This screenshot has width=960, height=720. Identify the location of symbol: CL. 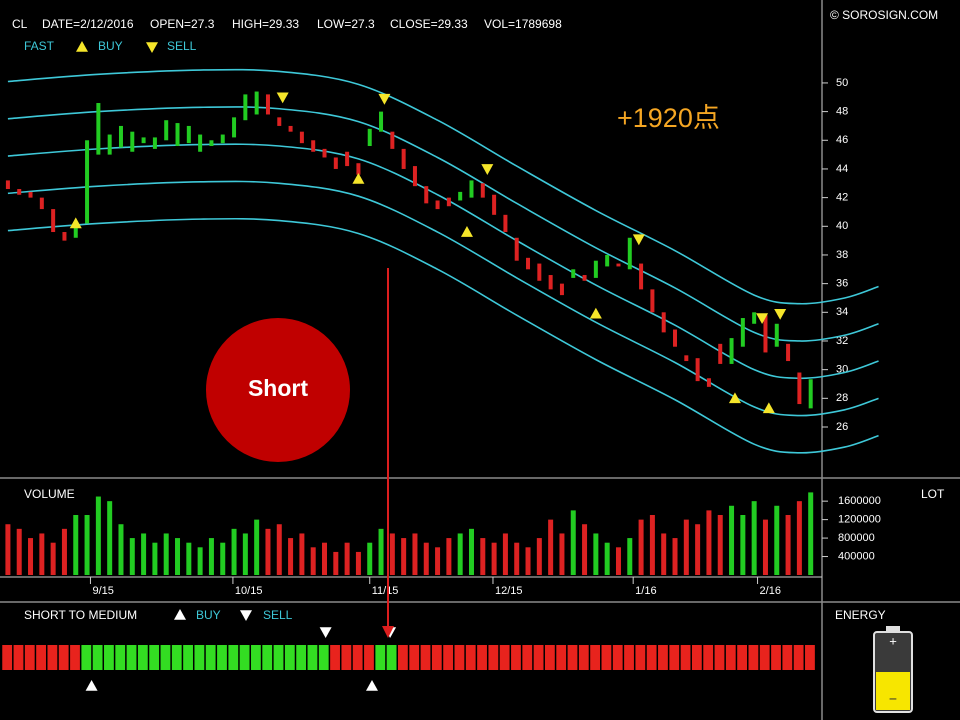
(20, 24).